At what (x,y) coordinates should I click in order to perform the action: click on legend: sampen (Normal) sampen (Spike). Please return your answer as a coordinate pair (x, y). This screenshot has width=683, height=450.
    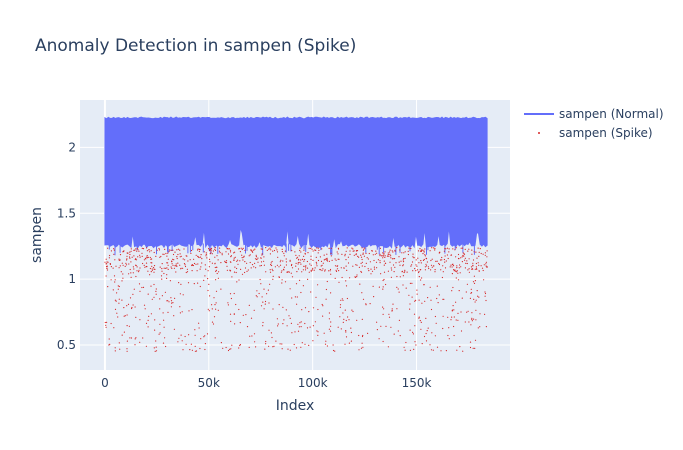
    Looking at the image, I should click on (594, 123).